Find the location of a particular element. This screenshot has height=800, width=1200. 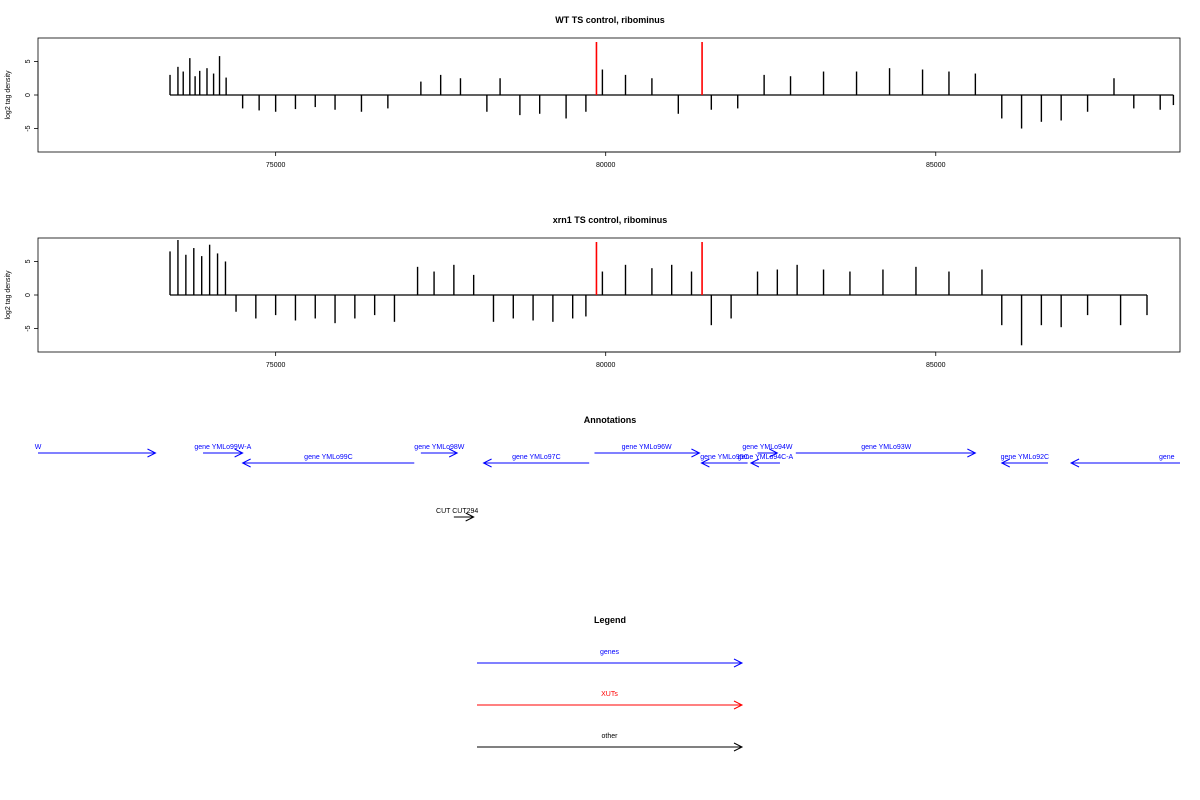

gene-label: gene YMLo95C is located at coordinates (724, 457).